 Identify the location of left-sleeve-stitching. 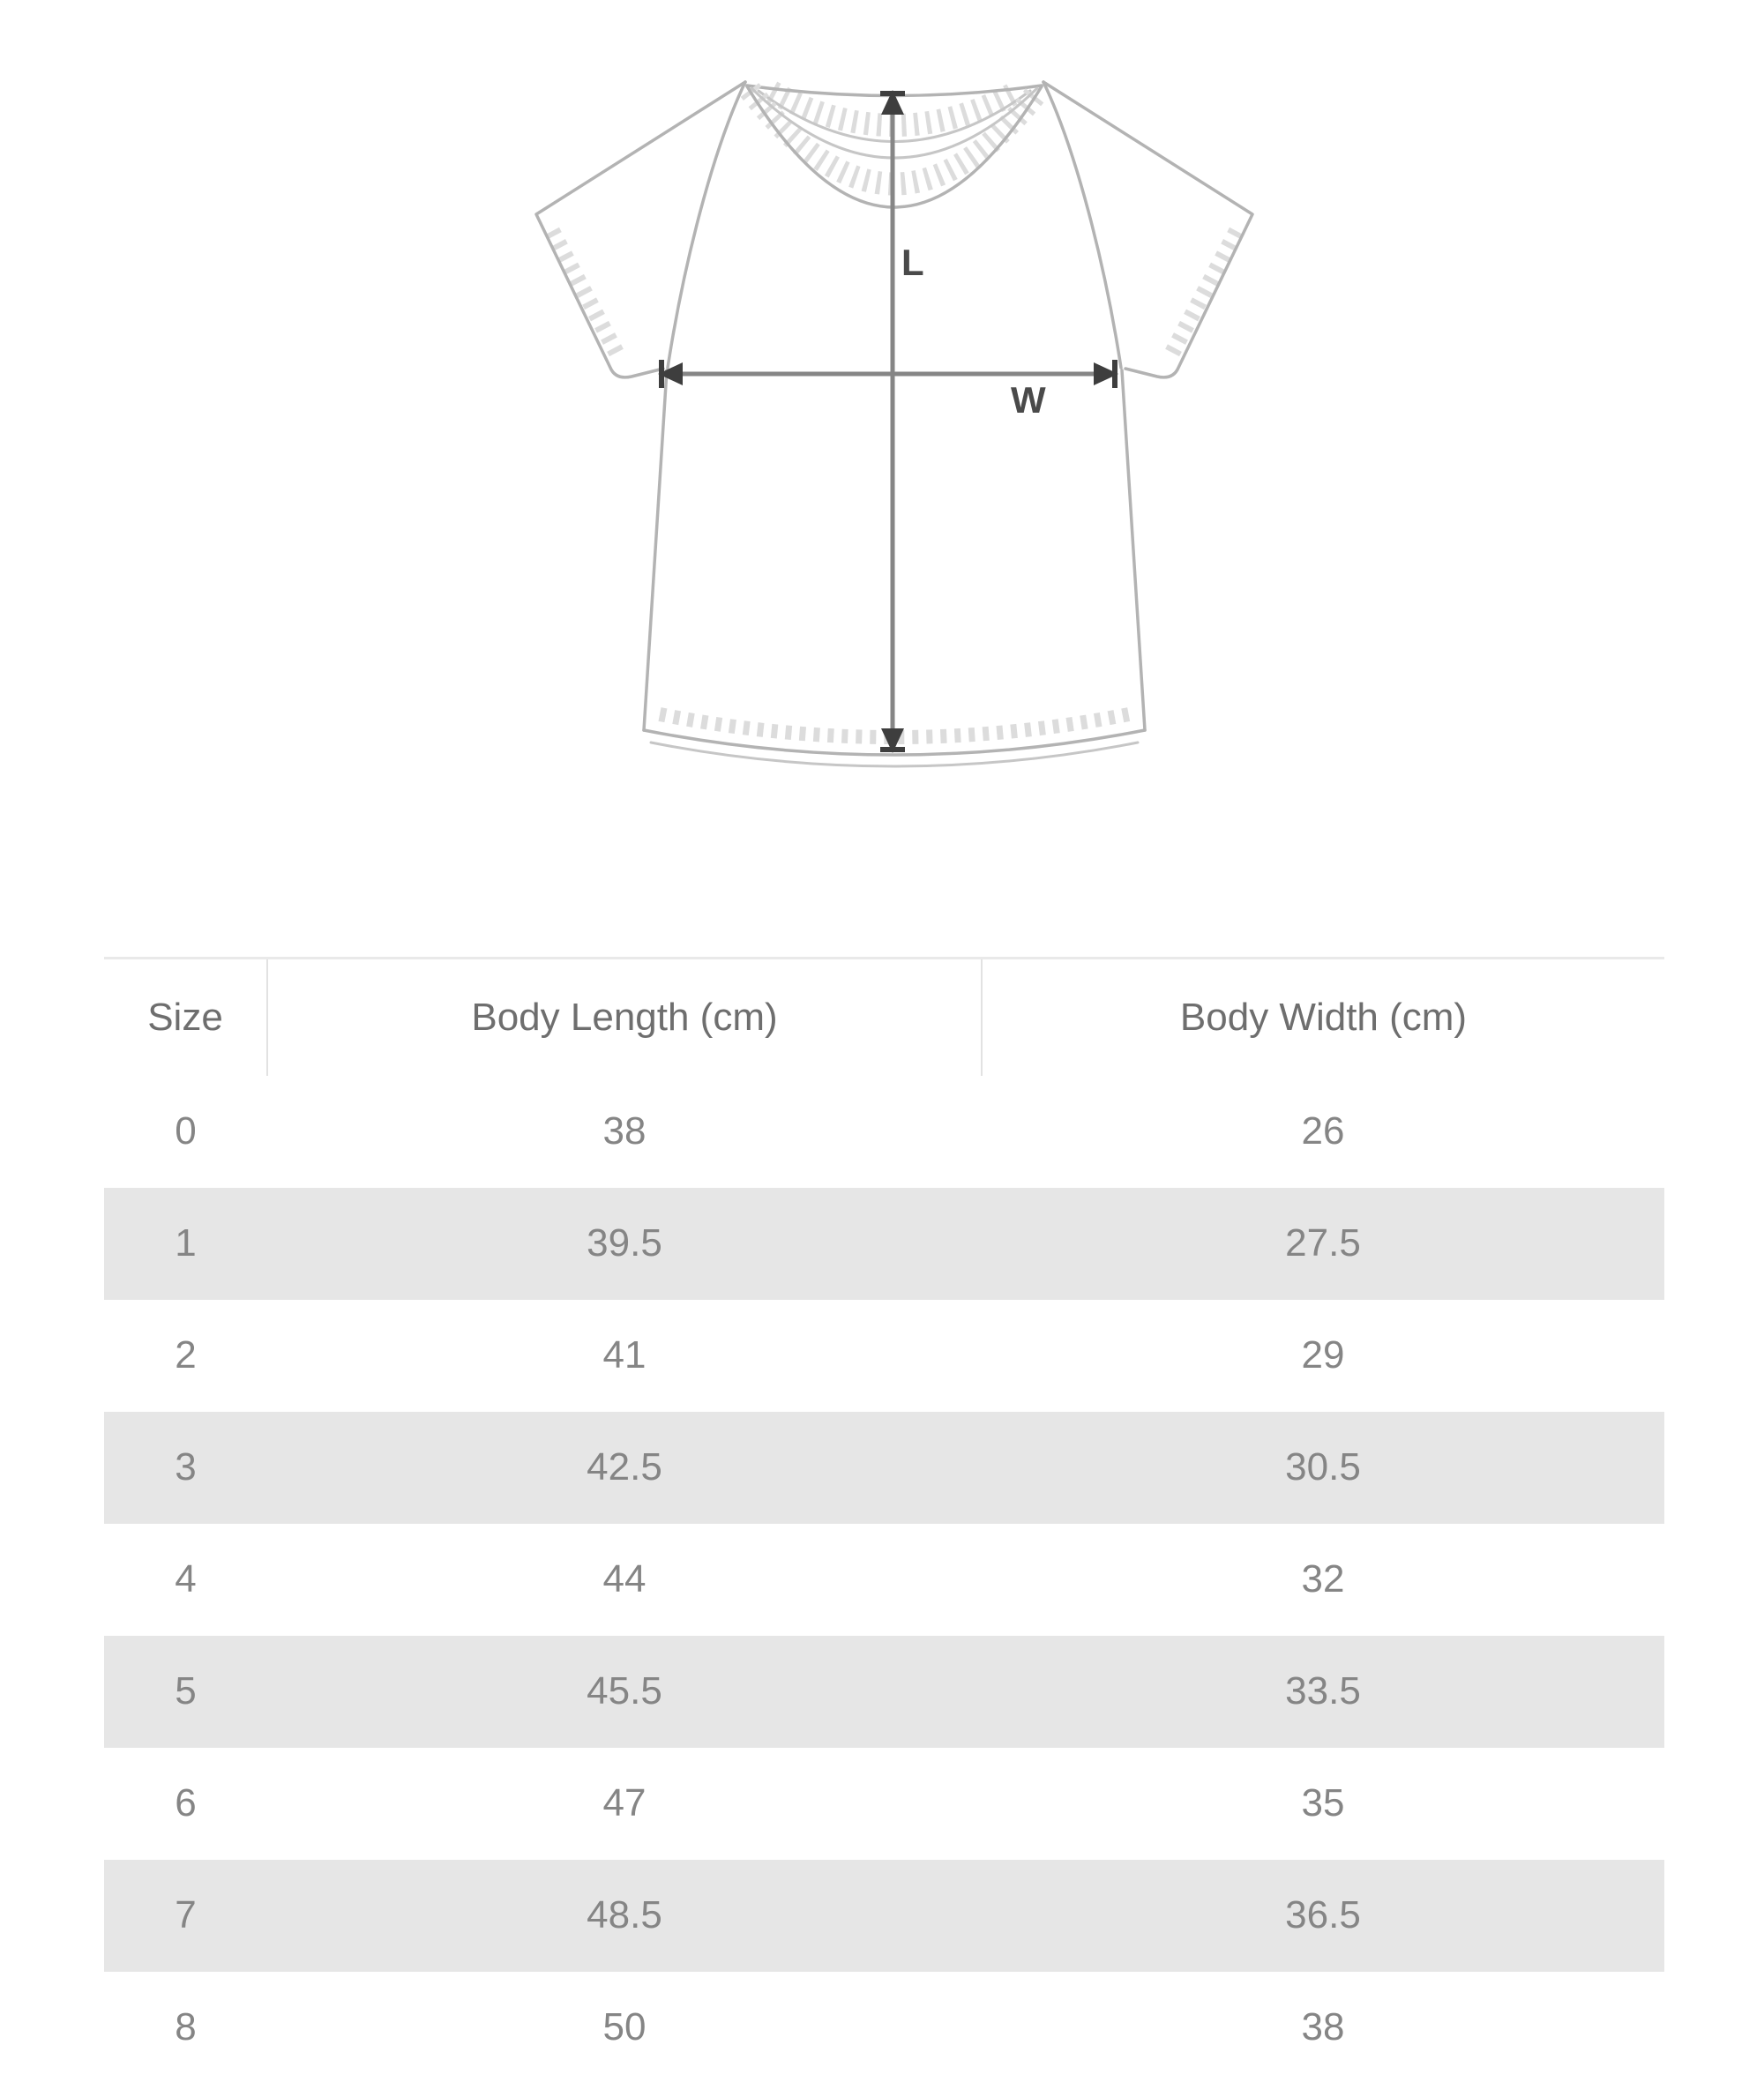
(584, 293).